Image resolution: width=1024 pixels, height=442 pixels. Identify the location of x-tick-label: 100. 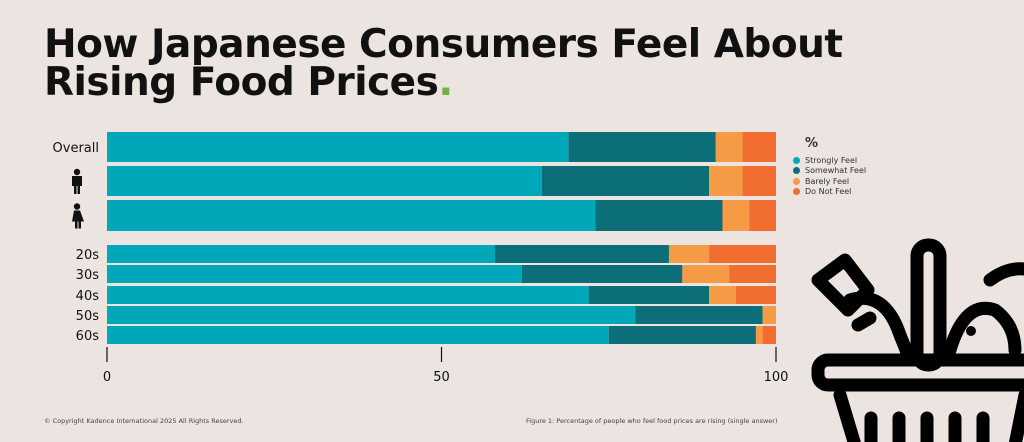
(776, 377).